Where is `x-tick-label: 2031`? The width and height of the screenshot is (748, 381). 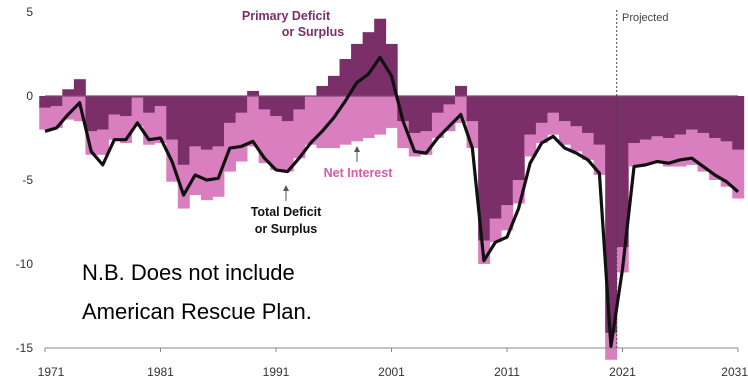 x-tick-label: 2031 is located at coordinates (734, 372).